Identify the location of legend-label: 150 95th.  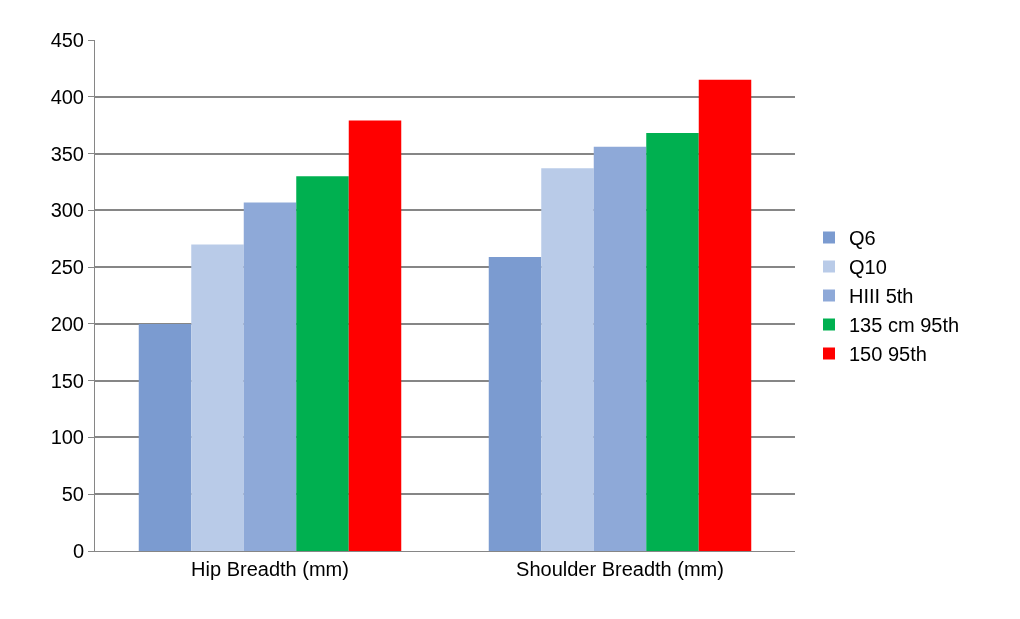
(888, 354).